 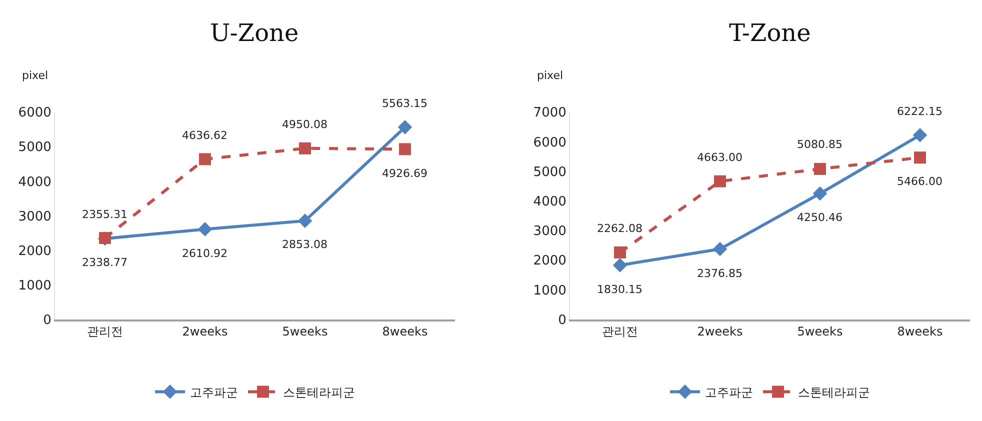 I want to click on data-label: 2853.08, so click(x=305, y=244).